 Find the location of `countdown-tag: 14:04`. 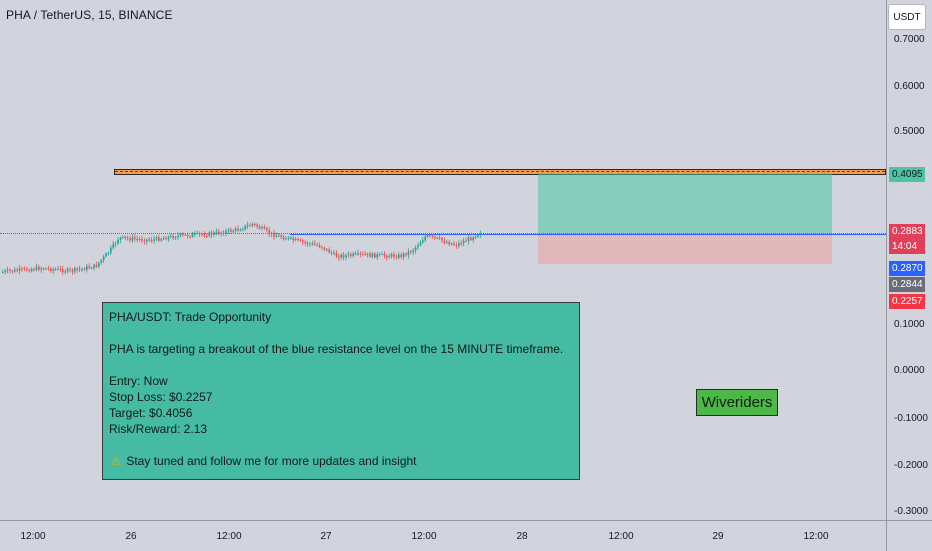

countdown-tag: 14:04 is located at coordinates (907, 246).